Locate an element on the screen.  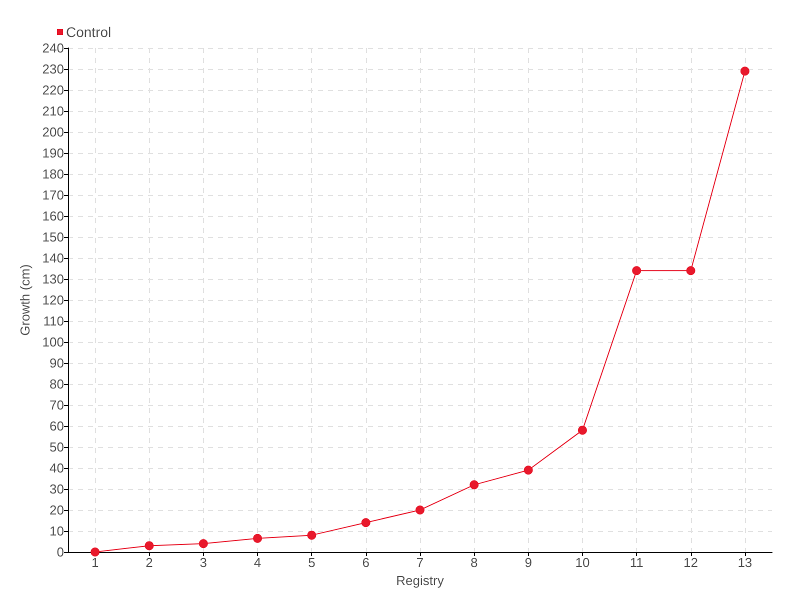
y-tick-label: 130 is located at coordinates (53, 279).